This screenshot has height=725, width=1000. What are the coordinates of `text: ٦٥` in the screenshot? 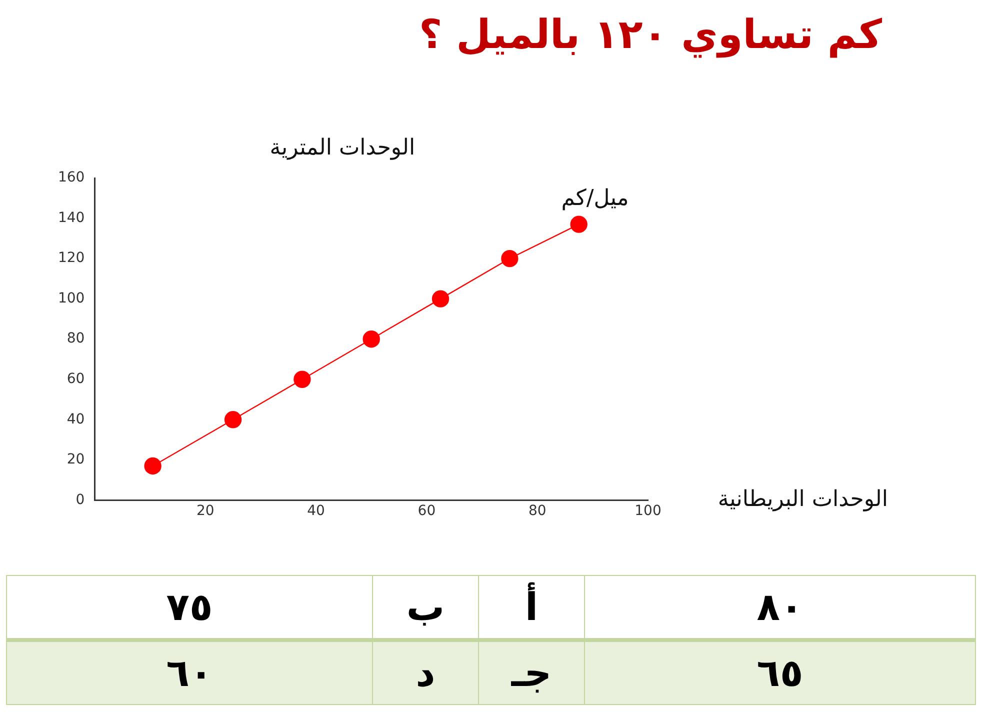 It's located at (780, 672).